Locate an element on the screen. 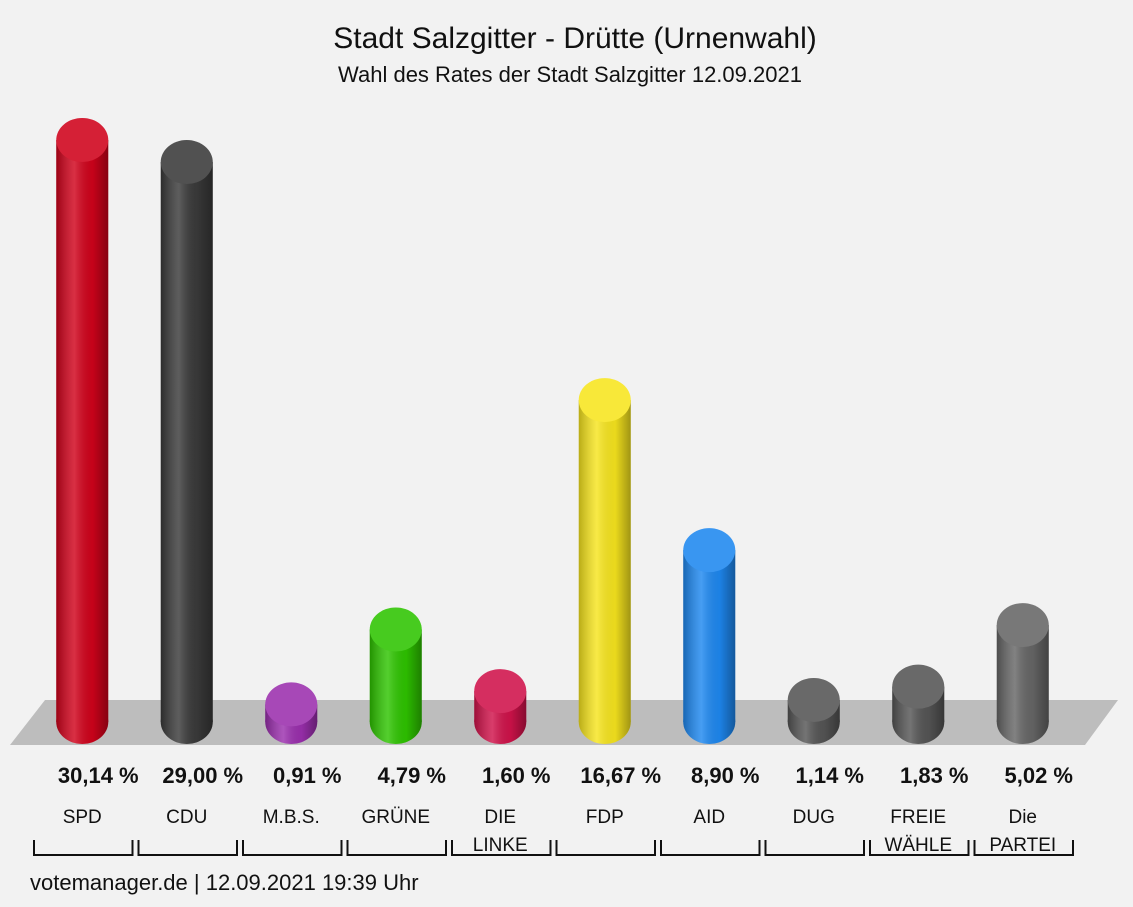 The width and height of the screenshot is (1133, 907). x-tick-label: M.B.S. is located at coordinates (291, 817).